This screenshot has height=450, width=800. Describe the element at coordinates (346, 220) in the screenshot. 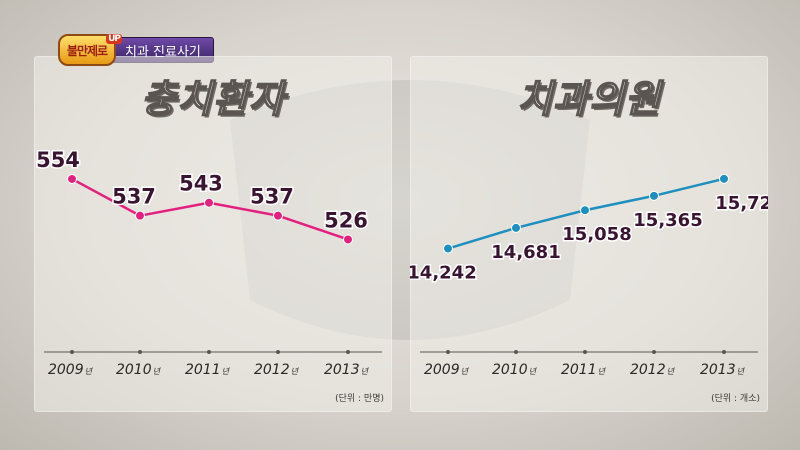

I see `data-label: 526` at that location.